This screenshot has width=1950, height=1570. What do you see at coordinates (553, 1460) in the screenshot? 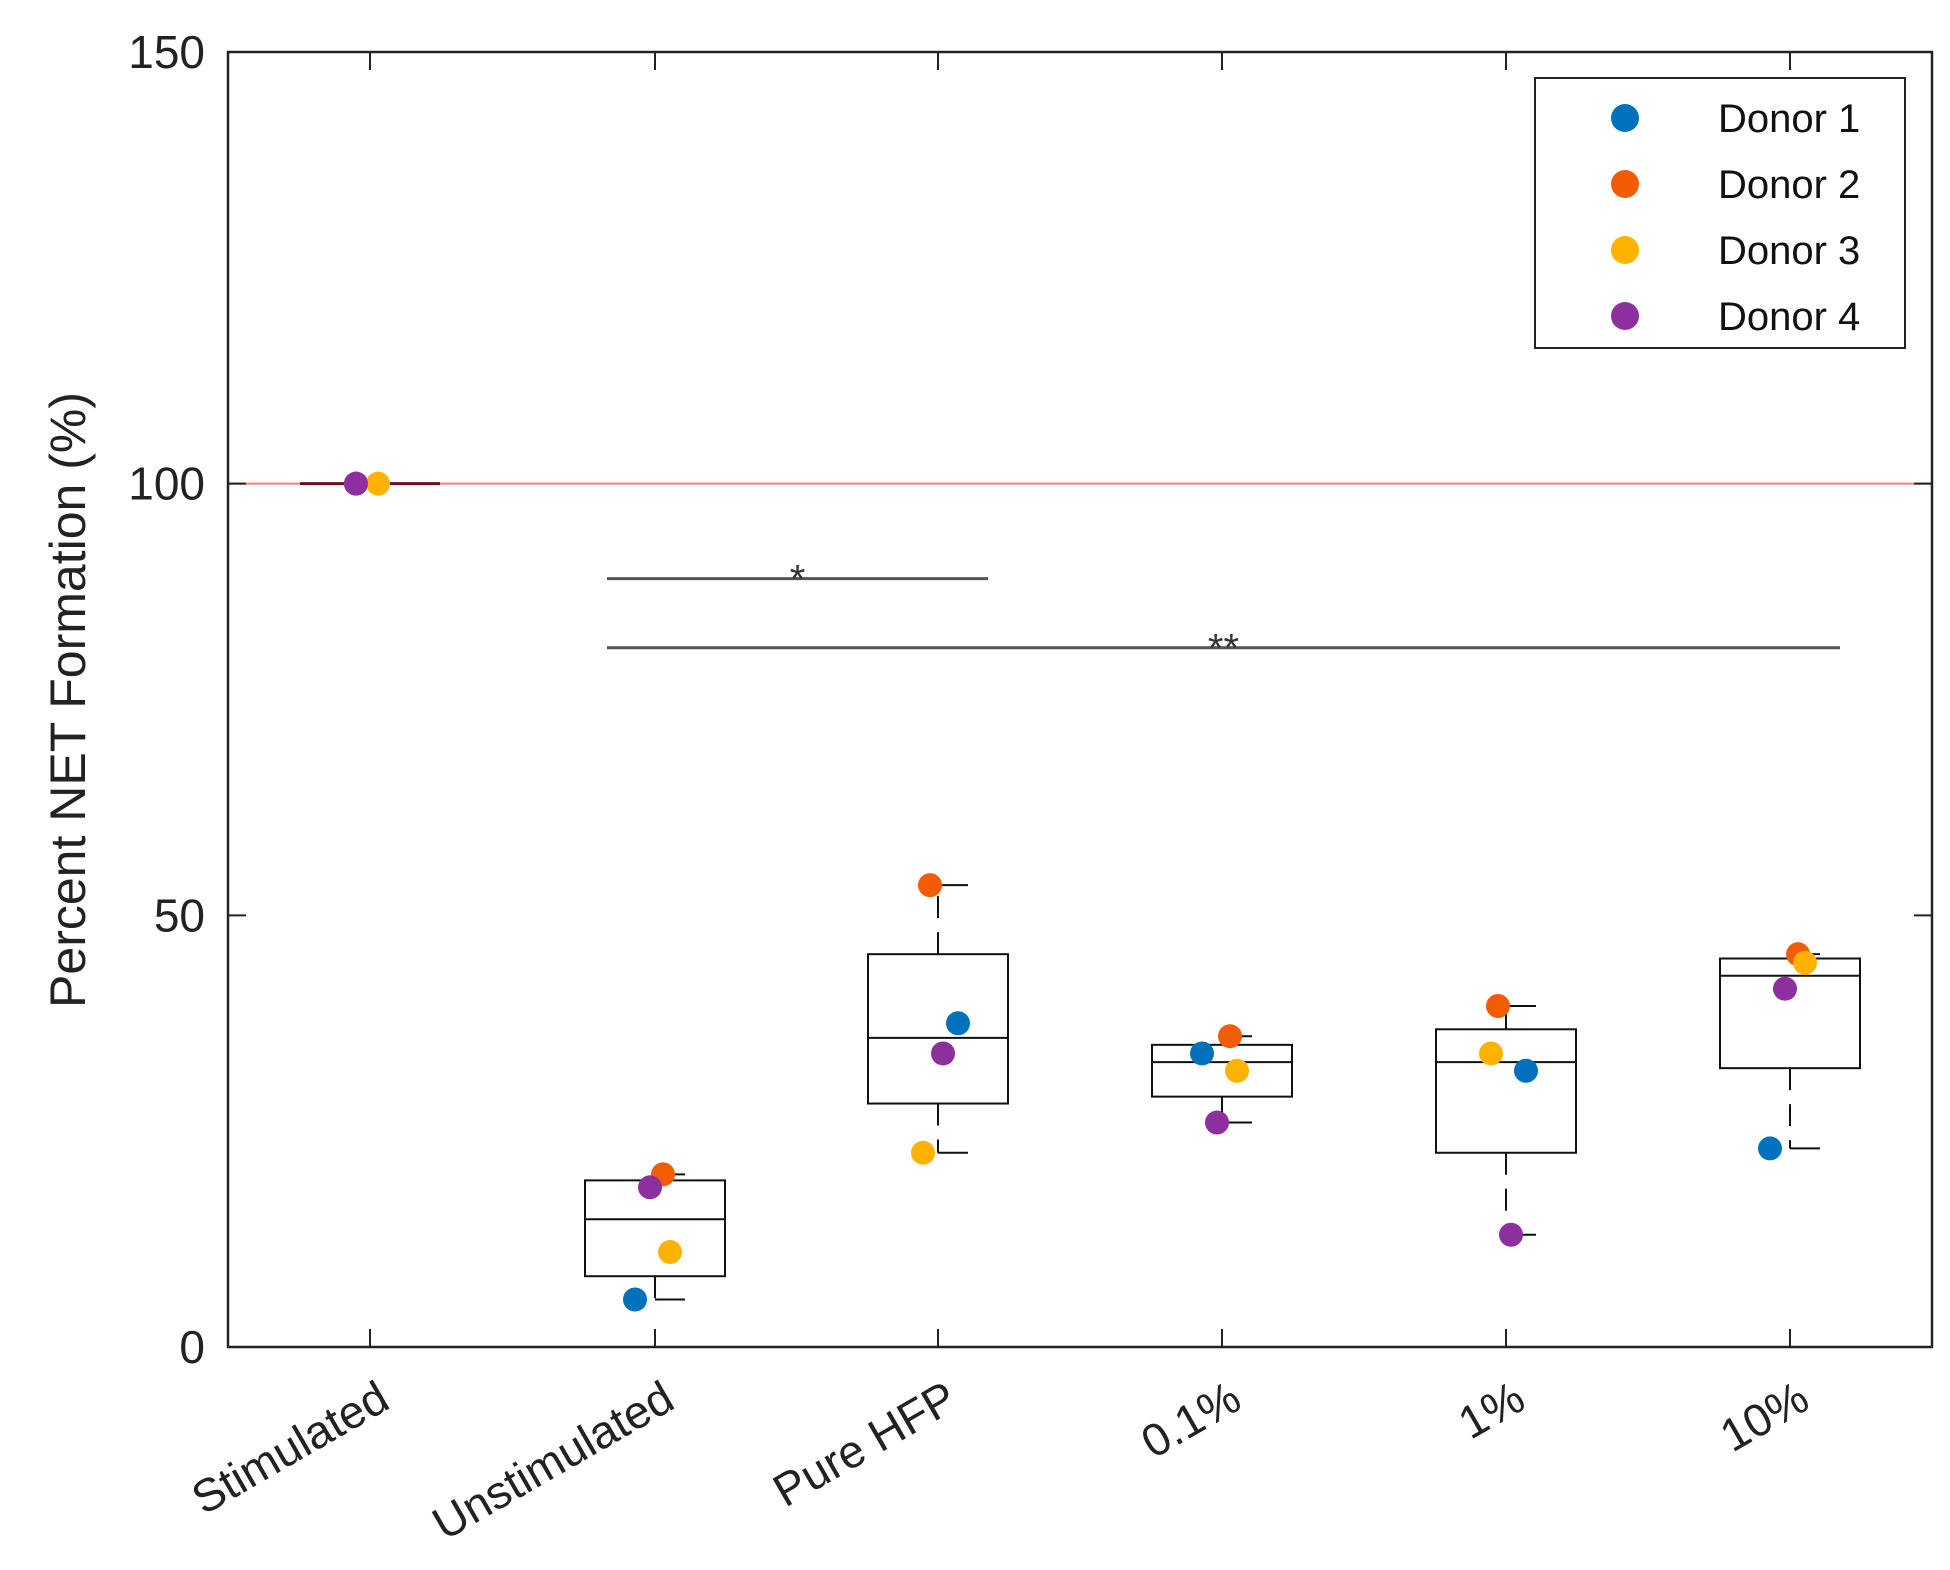
I see `x-tick-label-unstimulated: Unstimulated` at bounding box center [553, 1460].